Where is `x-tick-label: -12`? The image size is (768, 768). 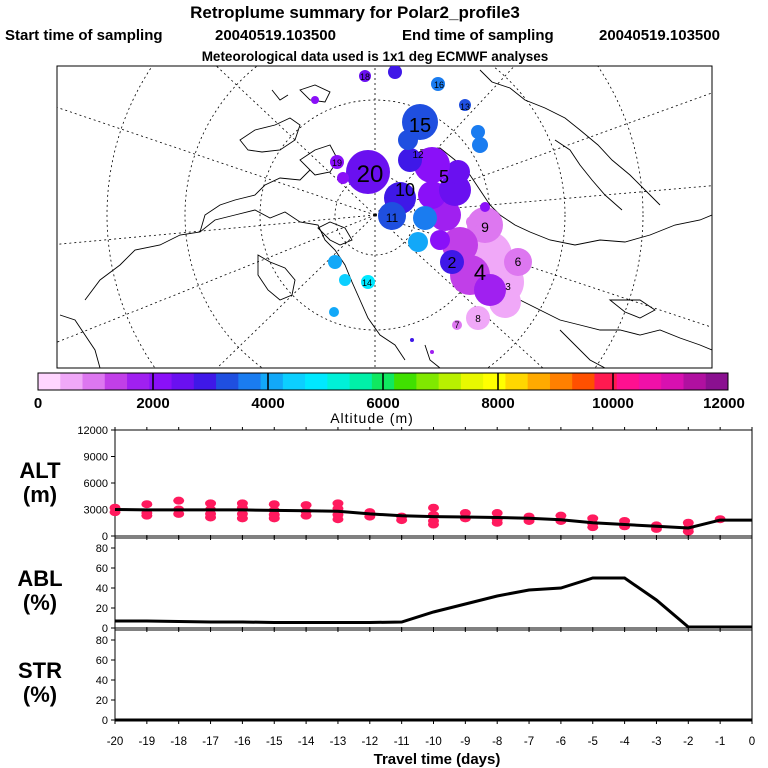
x-tick-label: -12 is located at coordinates (369, 742).